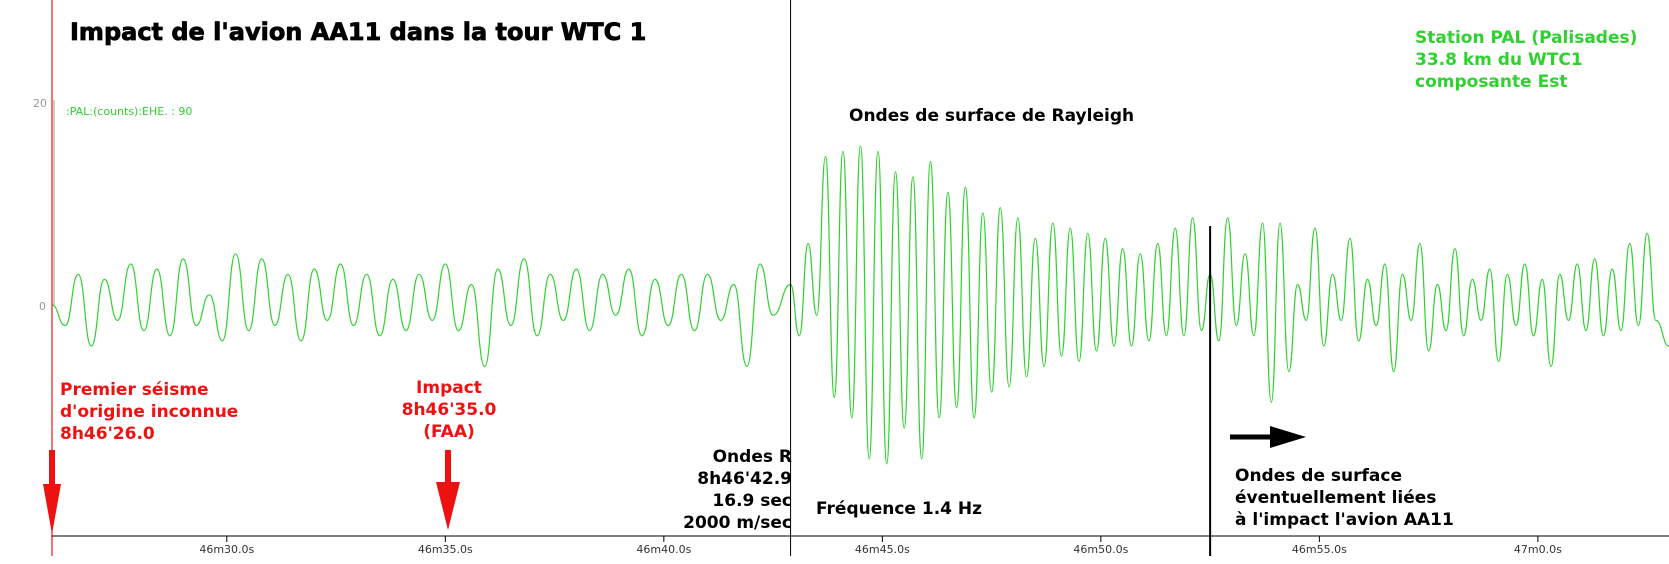  I want to click on x-tick-label-1: 46m30.0s, so click(226, 549).